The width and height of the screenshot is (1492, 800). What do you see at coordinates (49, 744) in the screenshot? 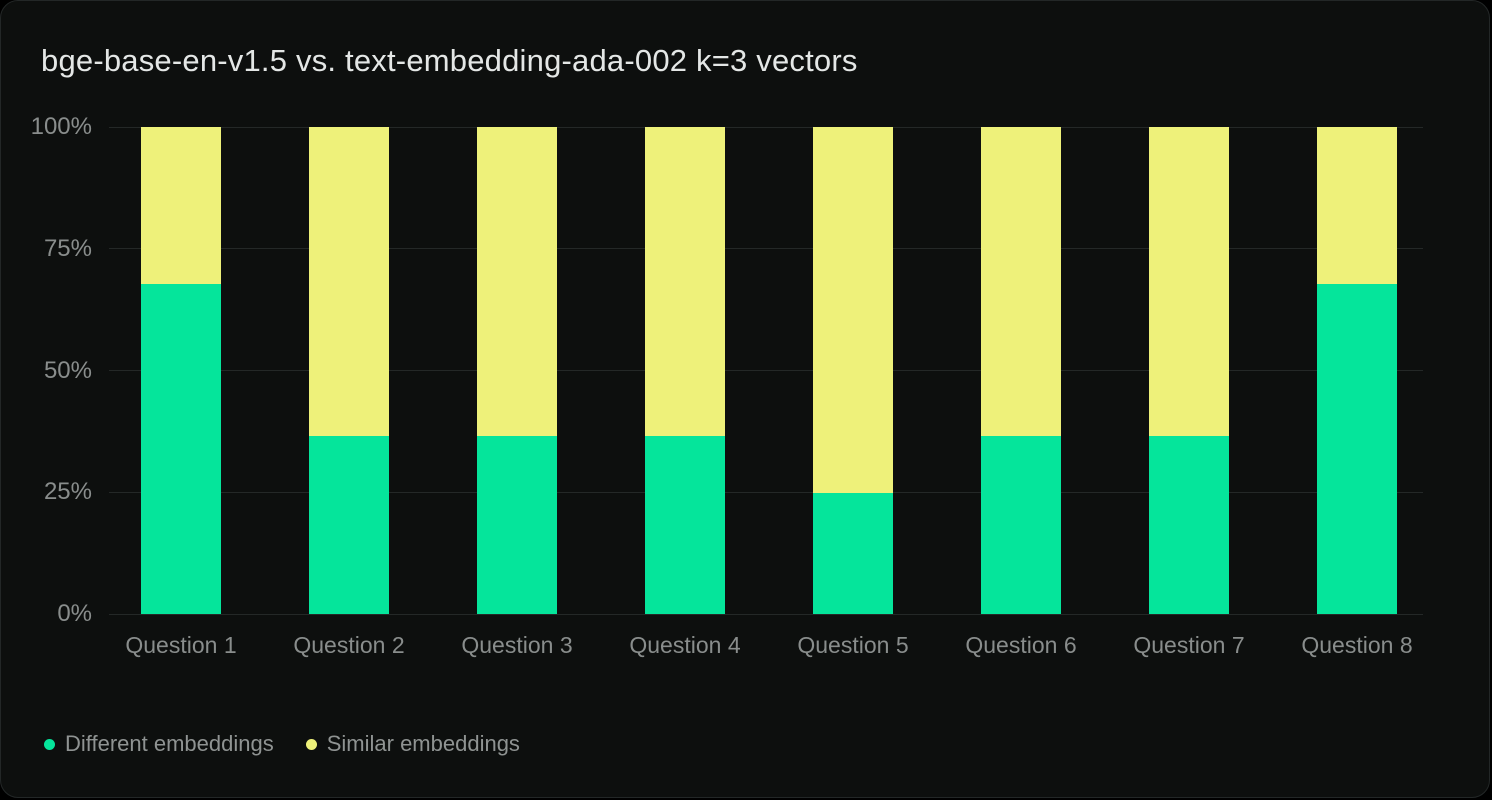
I see `legend-dot-different-icon` at bounding box center [49, 744].